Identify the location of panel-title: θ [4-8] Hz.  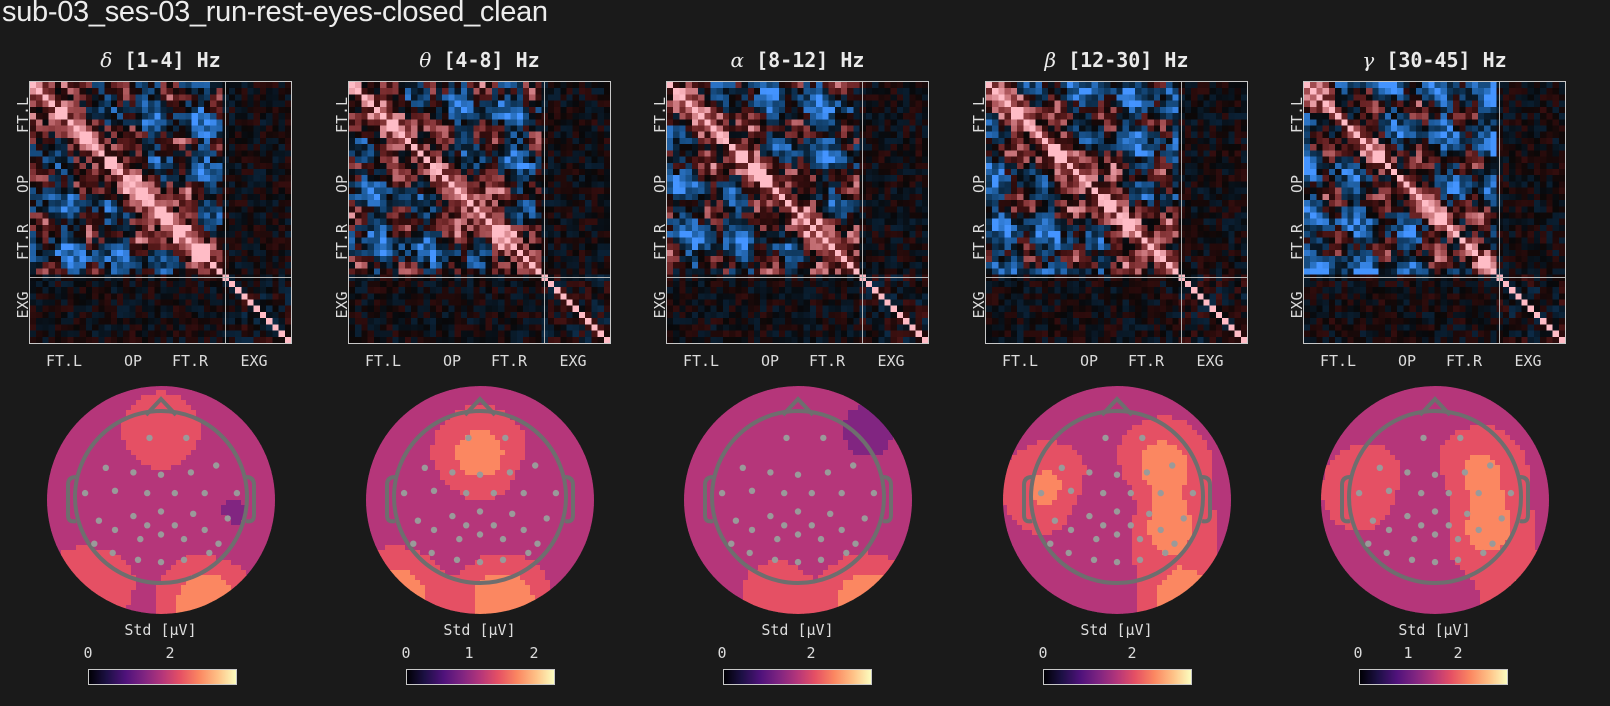
(479, 60).